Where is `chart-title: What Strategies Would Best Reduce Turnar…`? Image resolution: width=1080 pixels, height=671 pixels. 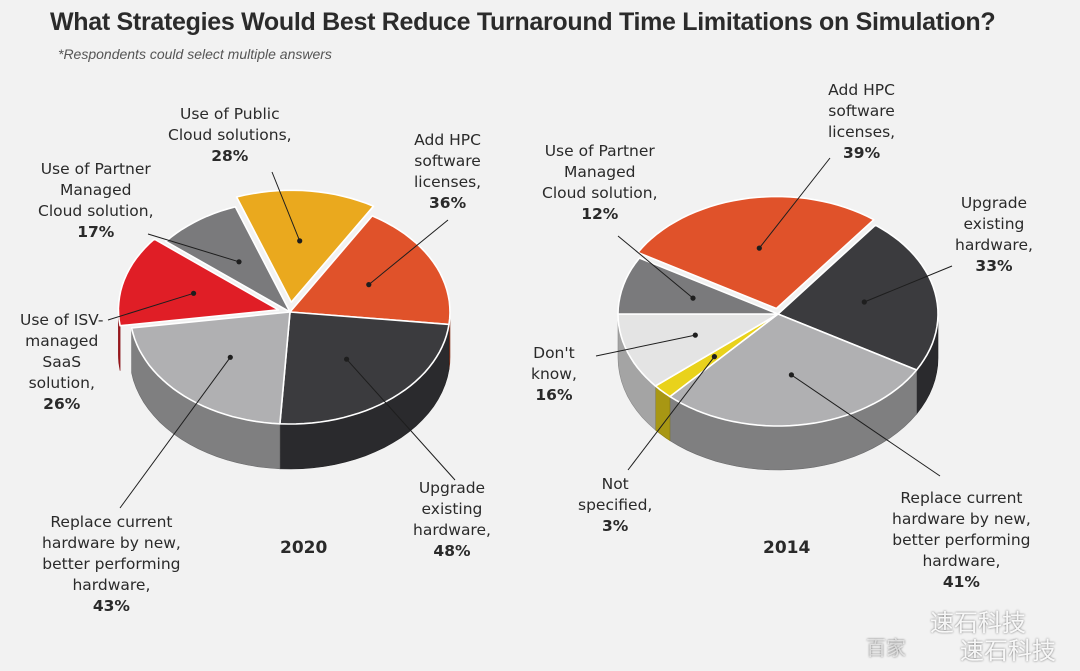
chart-title: What Strategies Would Best Reduce Turnar… is located at coordinates (523, 22).